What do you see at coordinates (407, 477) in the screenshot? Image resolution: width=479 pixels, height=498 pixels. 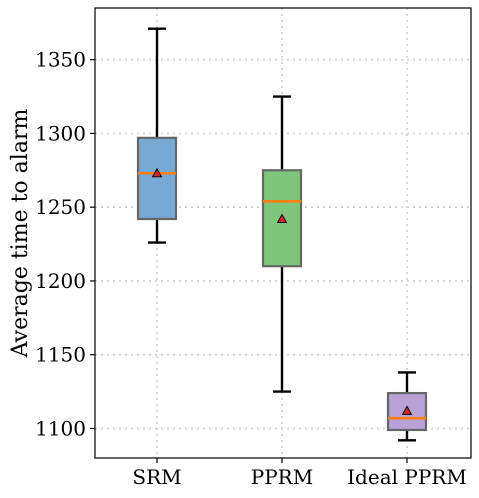 I see `x-tick-label: Ideal PPRM` at bounding box center [407, 477].